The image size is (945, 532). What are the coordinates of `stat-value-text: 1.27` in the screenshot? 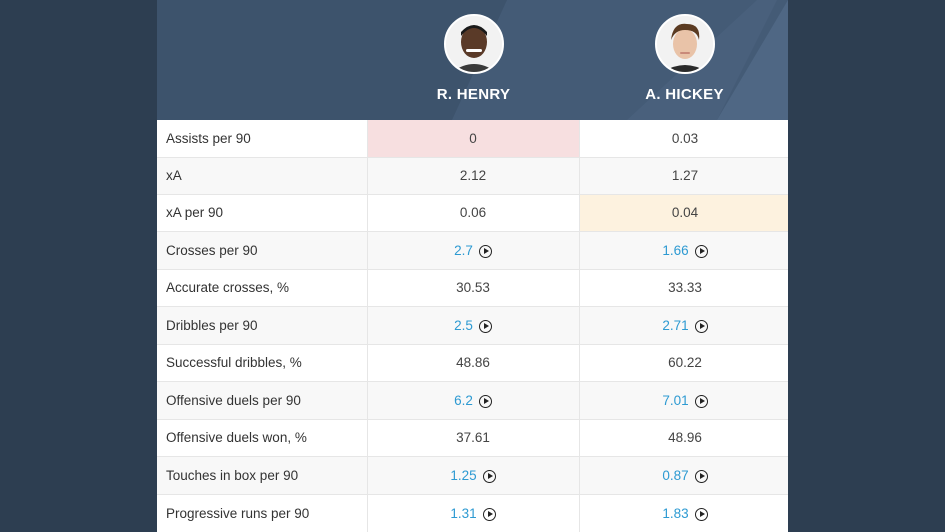 It's located at (685, 175).